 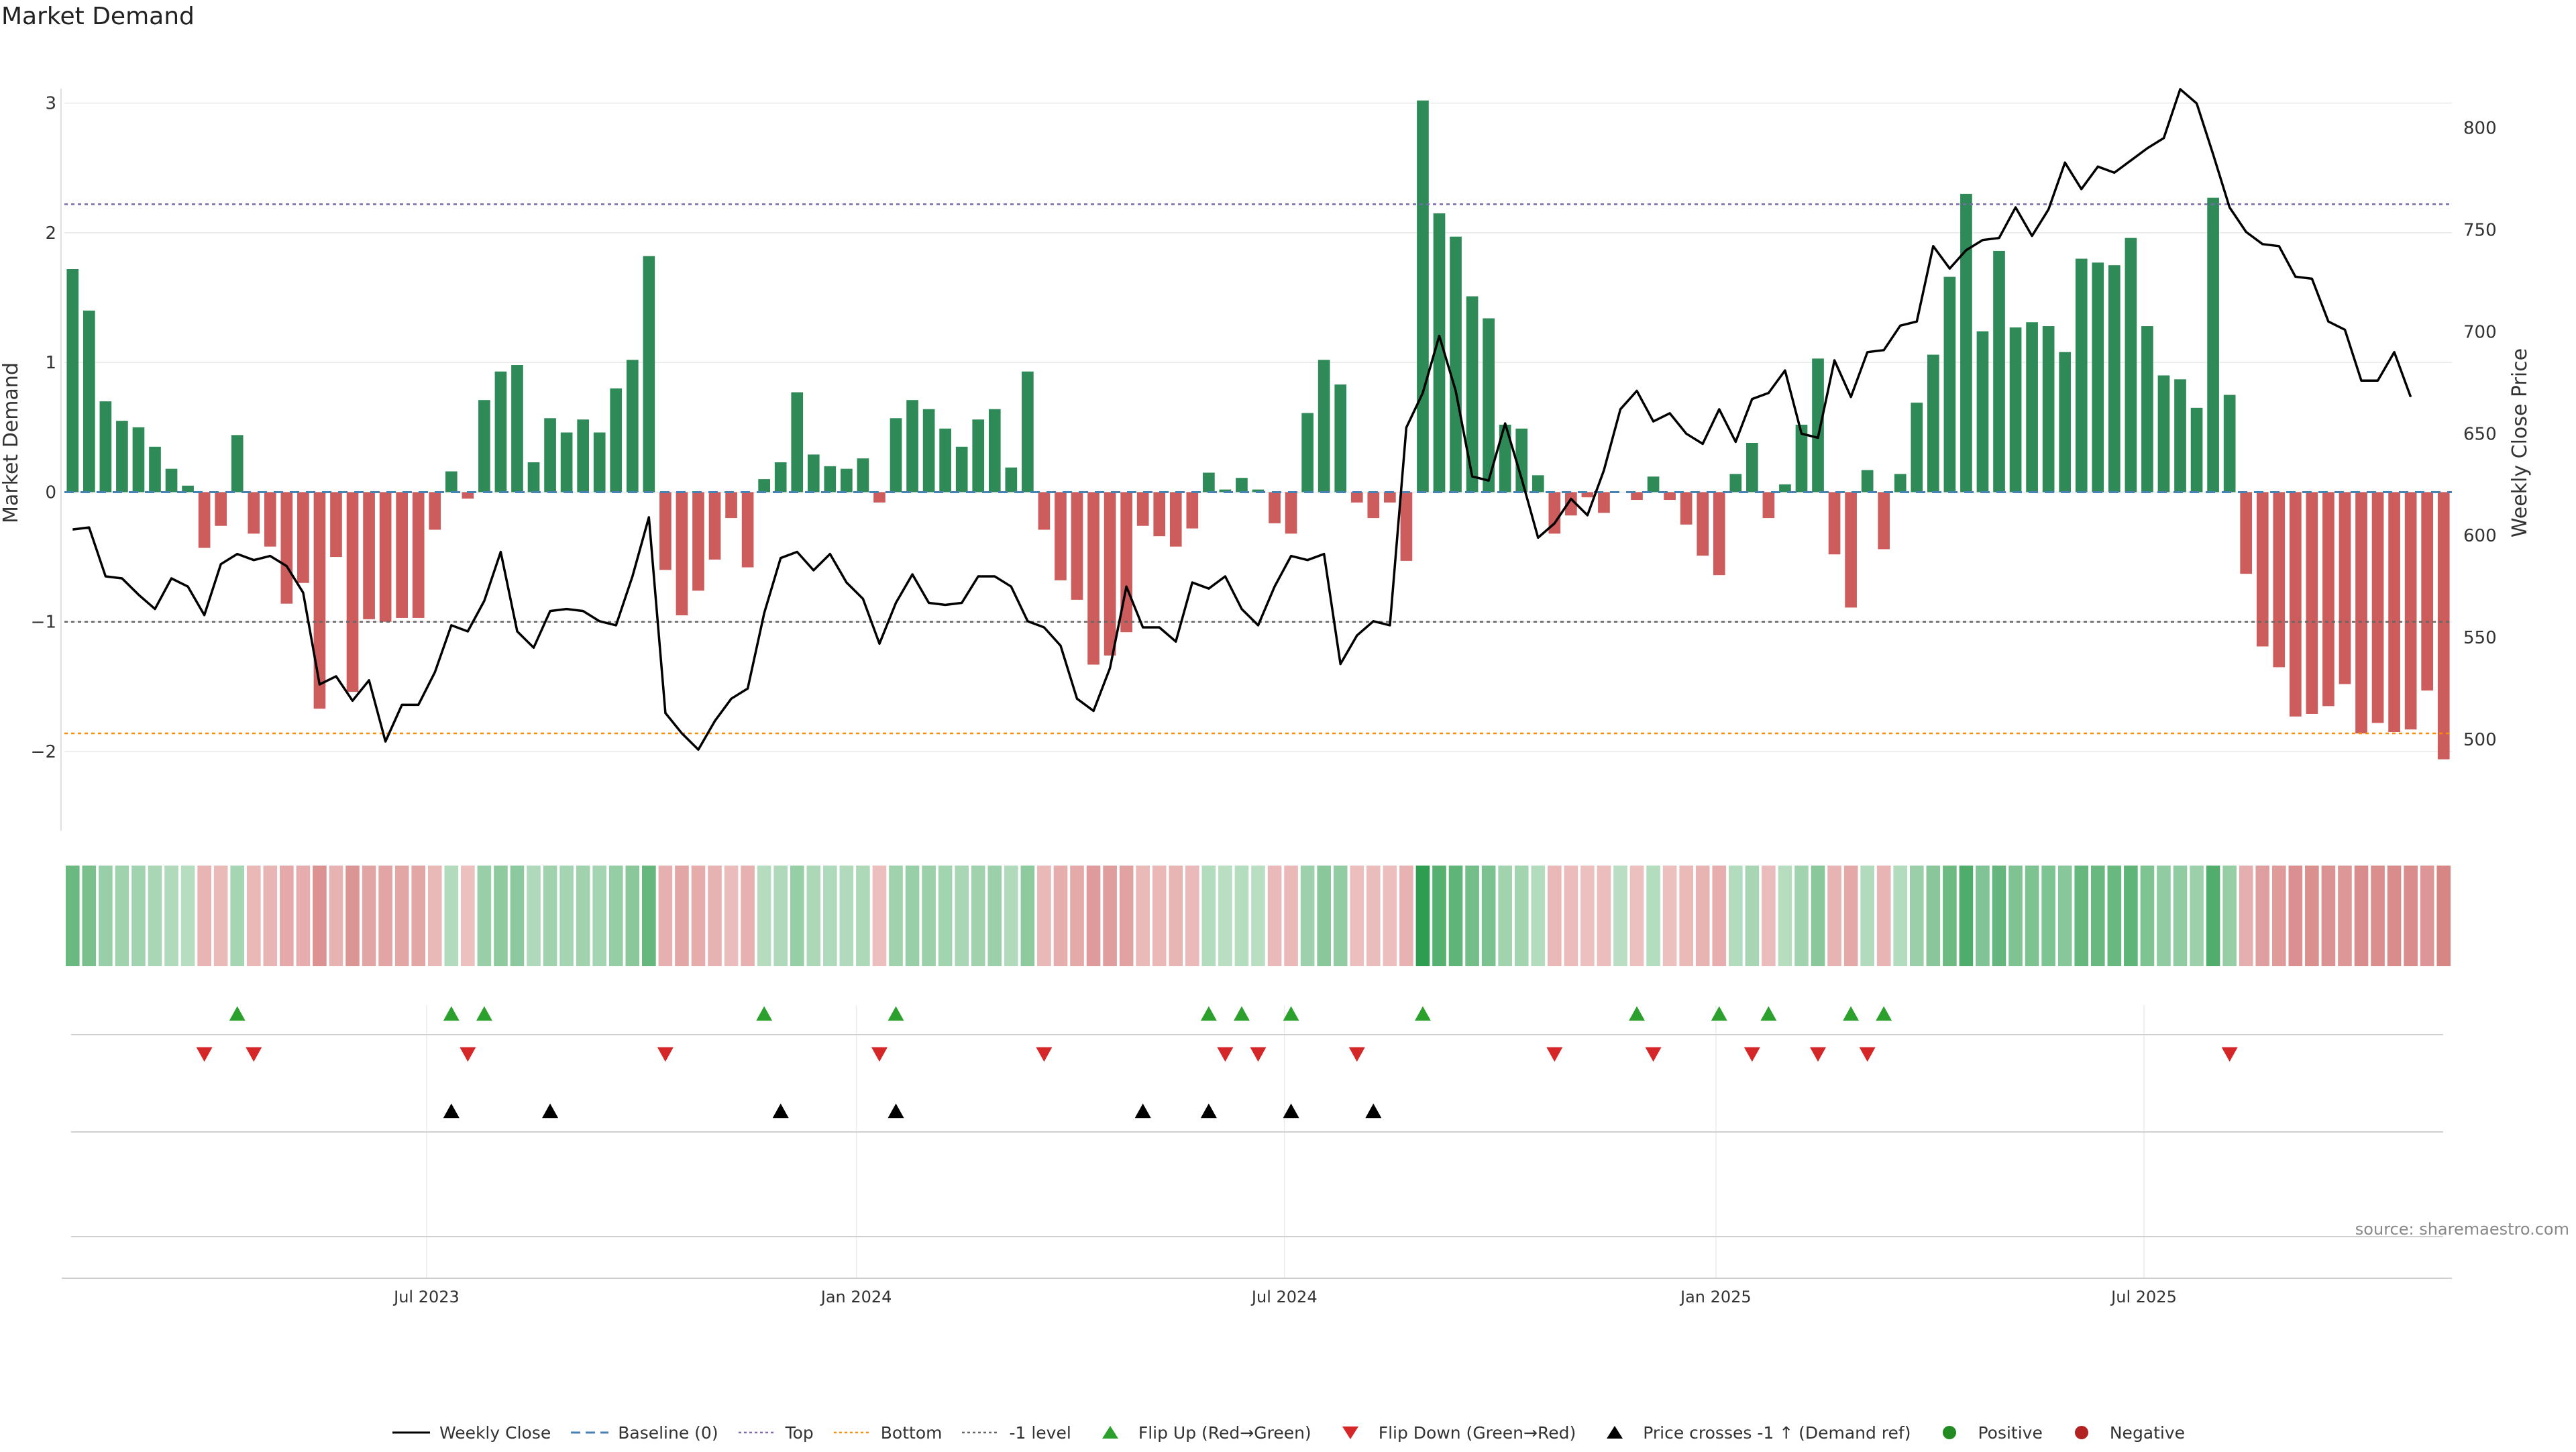 What do you see at coordinates (1453, 1433) in the screenshot?
I see `legend-item-flip-down: Flip Down (Green→Red)` at bounding box center [1453, 1433].